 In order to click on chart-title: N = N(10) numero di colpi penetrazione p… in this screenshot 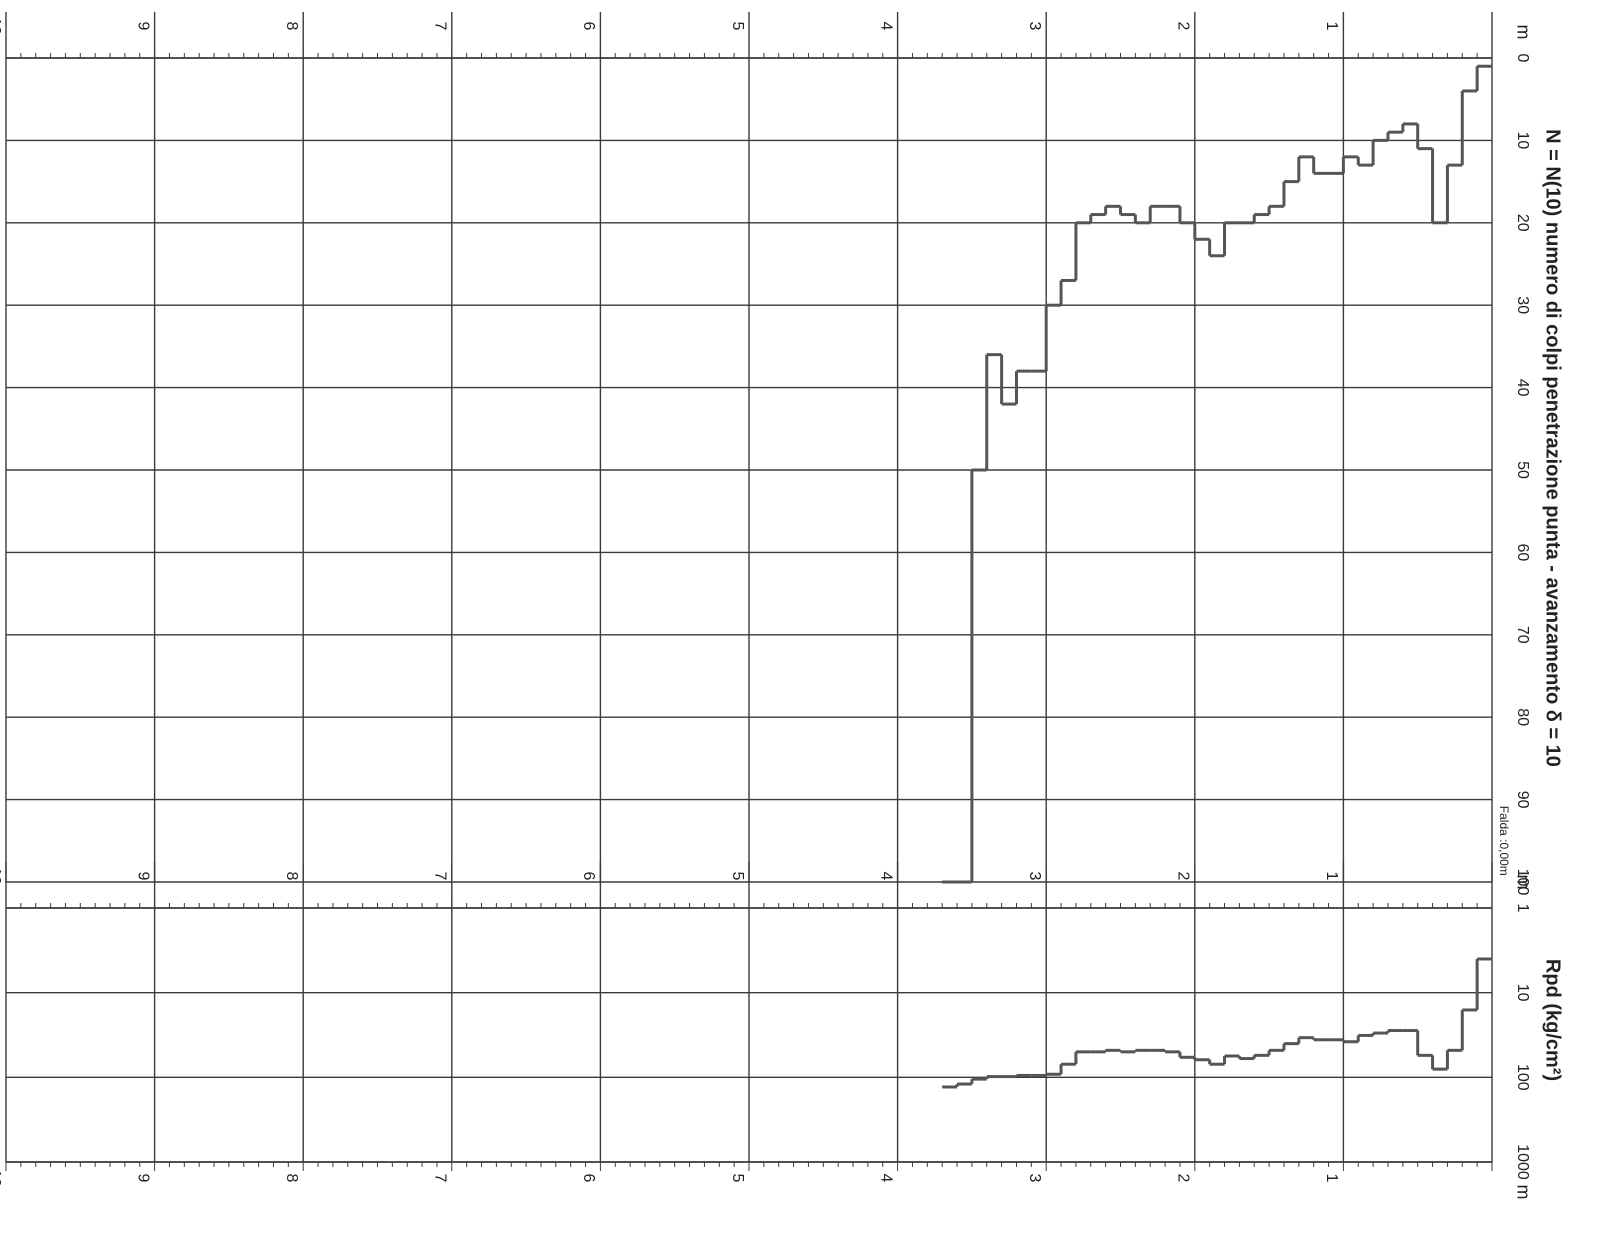, I will do `click(1553, 448)`.